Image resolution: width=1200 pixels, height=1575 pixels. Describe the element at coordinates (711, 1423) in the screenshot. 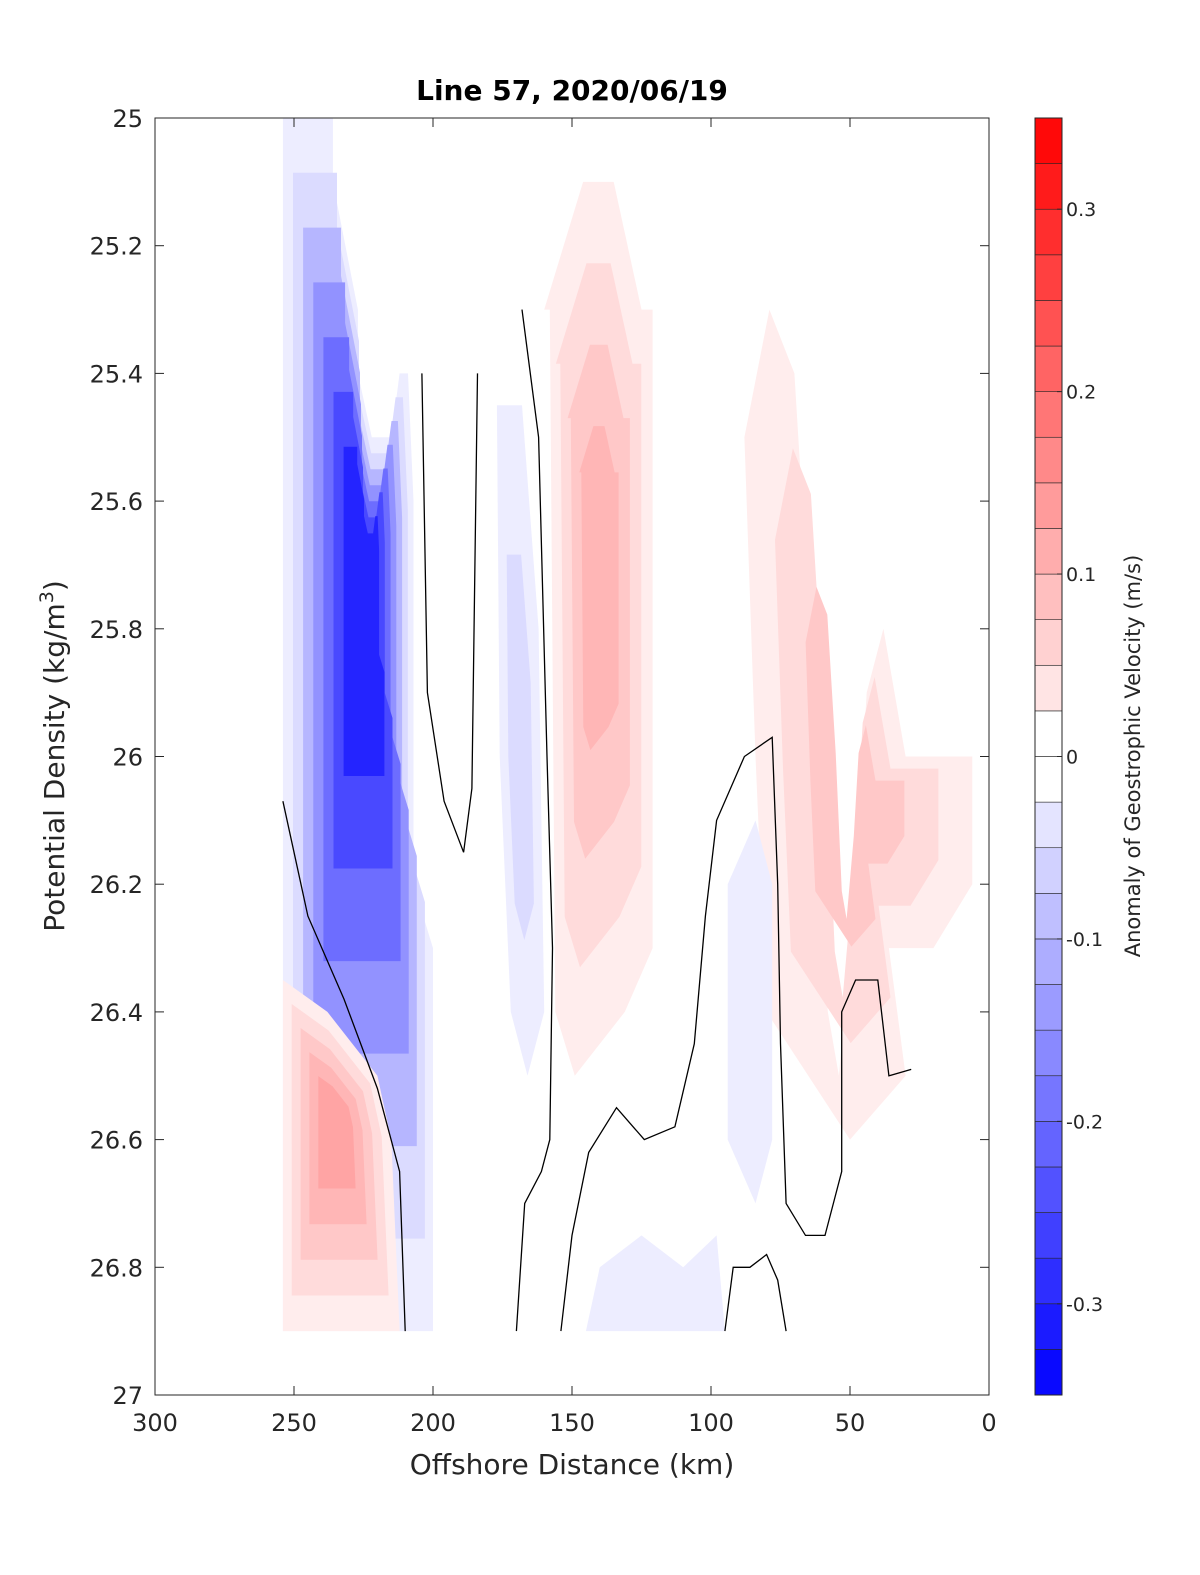

I see `x-tick-label: 100` at that location.